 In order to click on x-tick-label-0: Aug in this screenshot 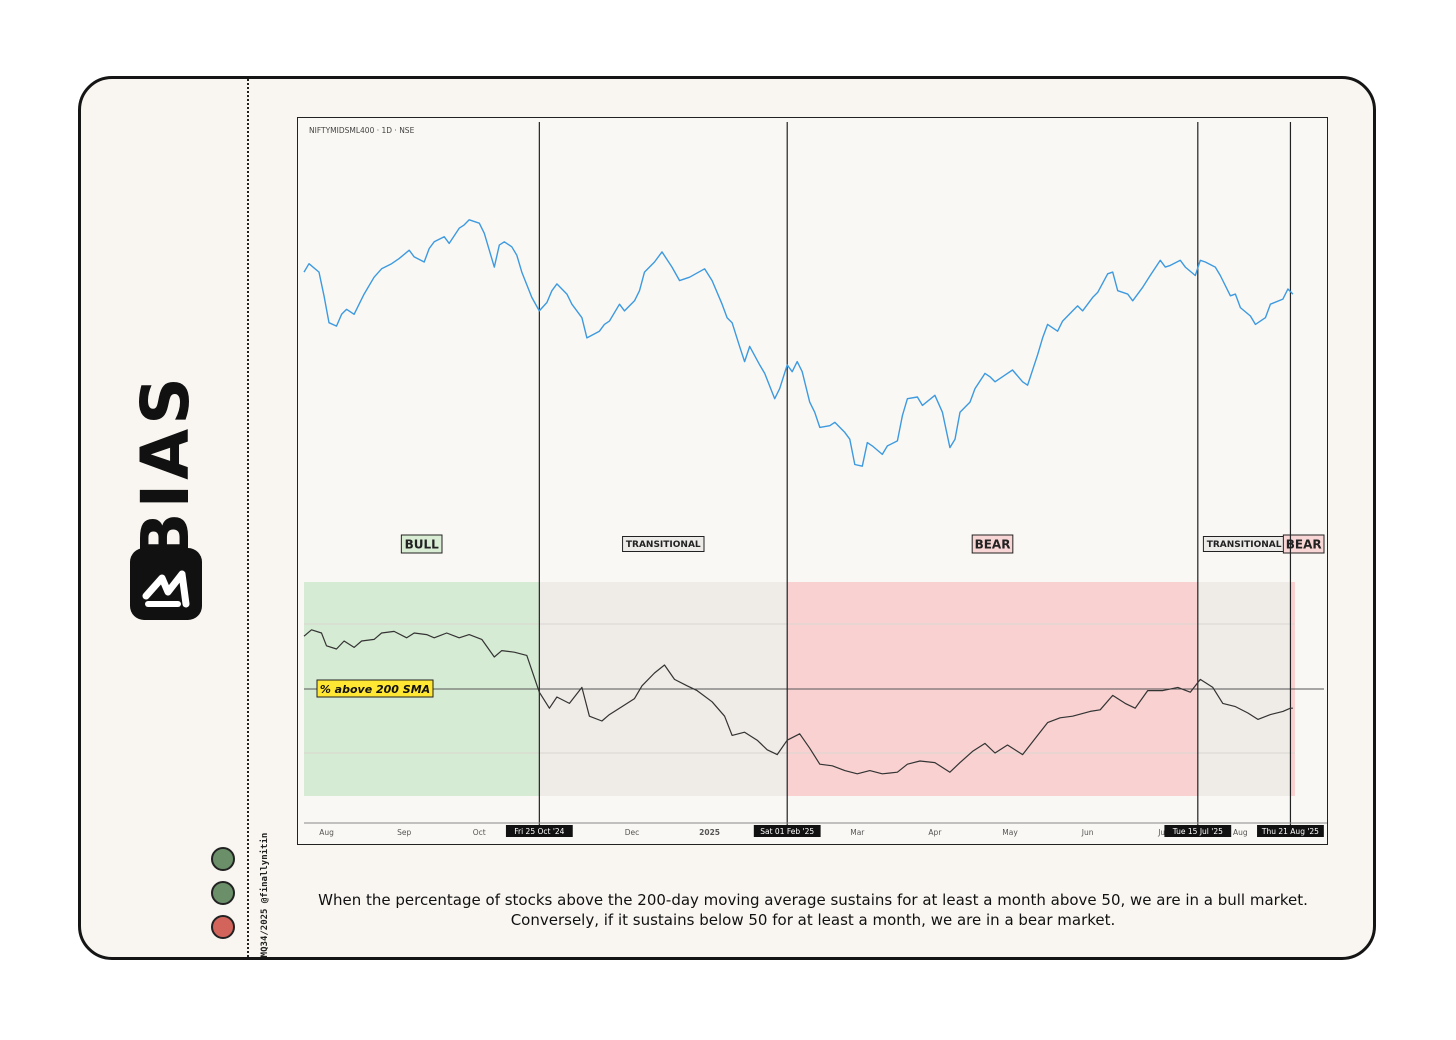, I will do `click(326, 832)`.